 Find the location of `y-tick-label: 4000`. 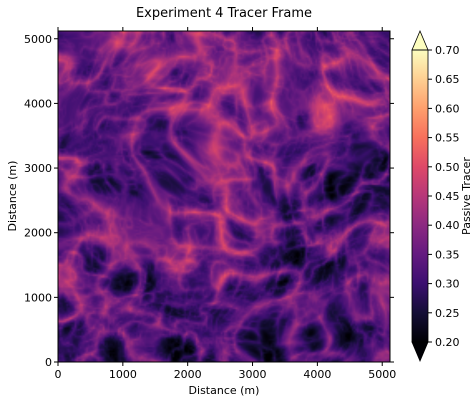

y-tick-label: 4000 is located at coordinates (38, 103).